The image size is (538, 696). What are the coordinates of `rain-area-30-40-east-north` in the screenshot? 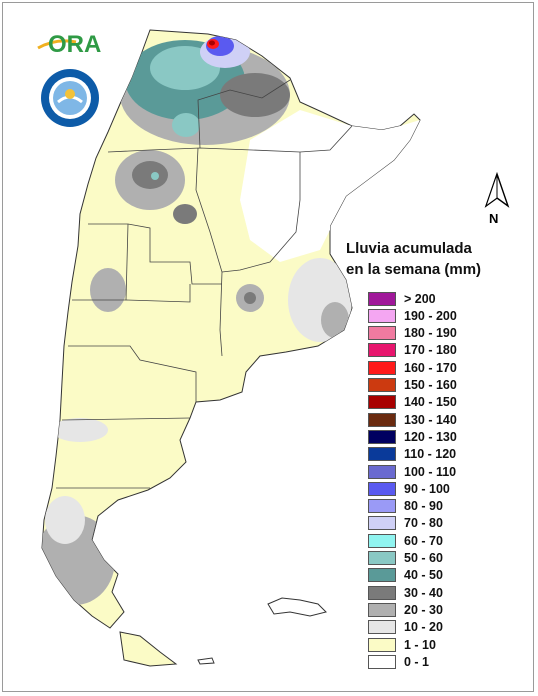 It's located at (255, 95).